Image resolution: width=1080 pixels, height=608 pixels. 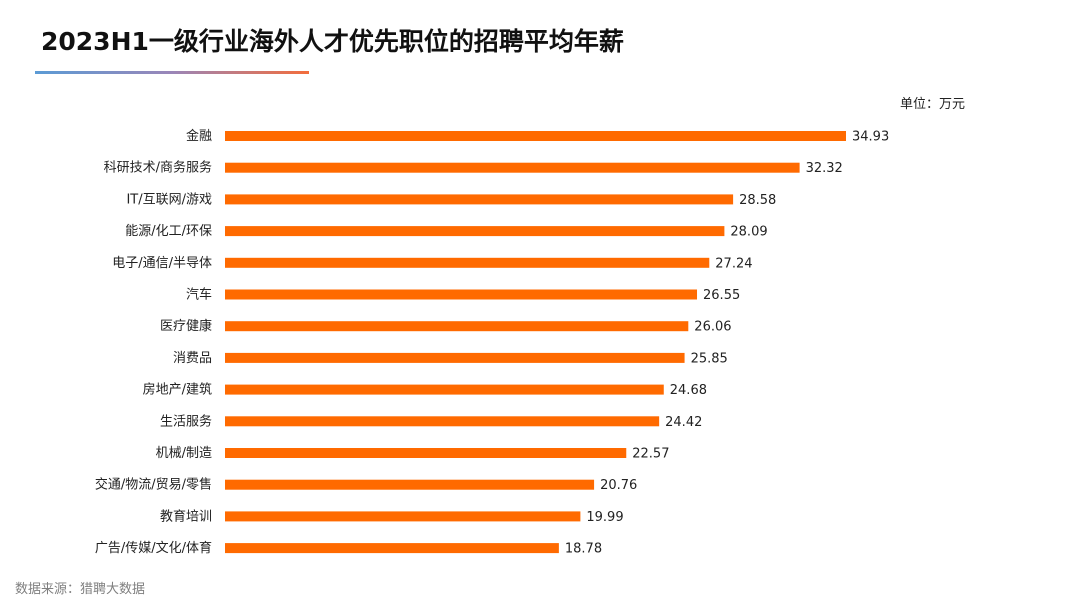 What do you see at coordinates (172, 72) in the screenshot?
I see `title-underline` at bounding box center [172, 72].